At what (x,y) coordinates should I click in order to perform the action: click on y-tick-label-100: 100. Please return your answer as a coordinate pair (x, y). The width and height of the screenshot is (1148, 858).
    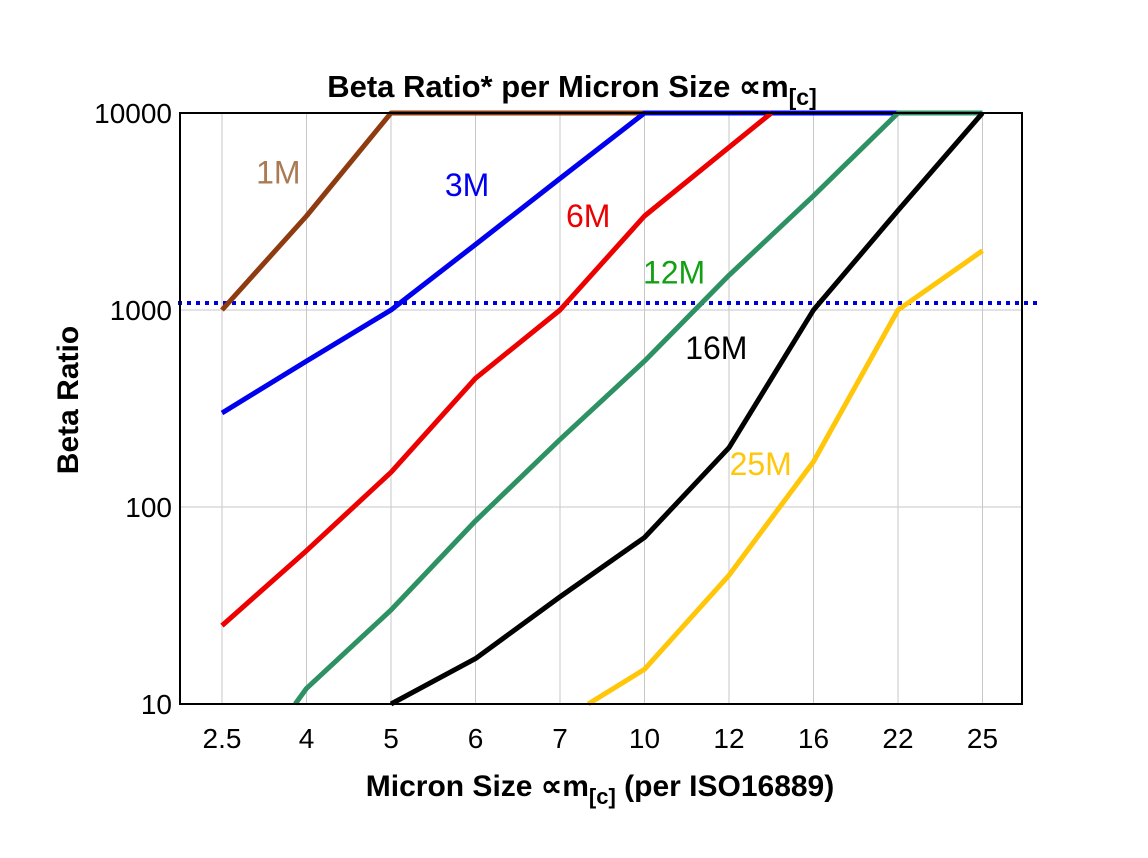
    Looking at the image, I should click on (148, 507).